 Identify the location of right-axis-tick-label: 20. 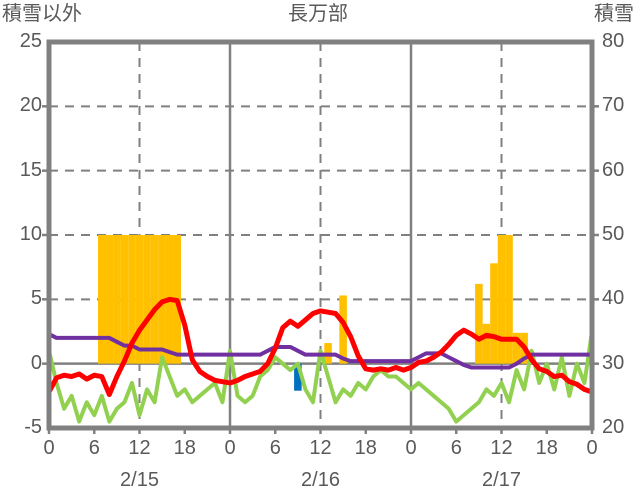
(613, 427).